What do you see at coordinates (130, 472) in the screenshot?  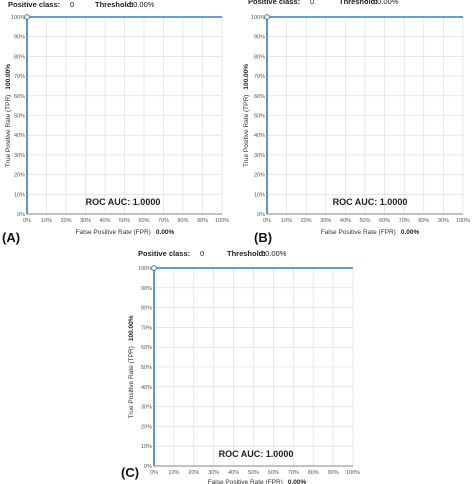 I see `panel-label: (C)` at bounding box center [130, 472].